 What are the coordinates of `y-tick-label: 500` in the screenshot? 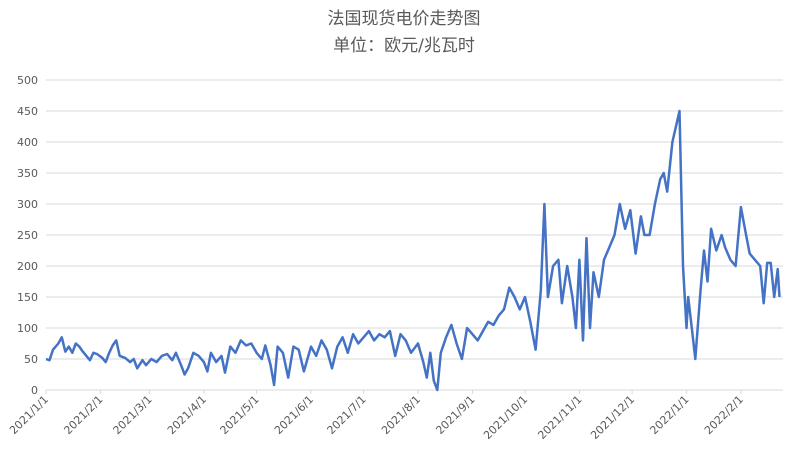 It's located at (27, 80).